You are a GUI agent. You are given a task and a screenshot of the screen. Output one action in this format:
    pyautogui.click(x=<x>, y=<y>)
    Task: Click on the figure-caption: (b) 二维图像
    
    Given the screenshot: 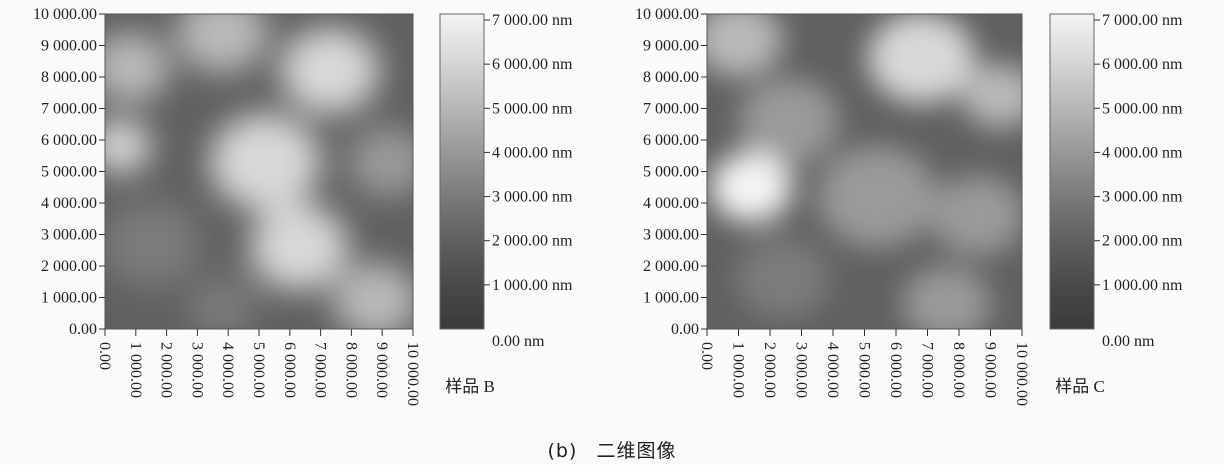 What is the action you would take?
    pyautogui.click(x=612, y=449)
    